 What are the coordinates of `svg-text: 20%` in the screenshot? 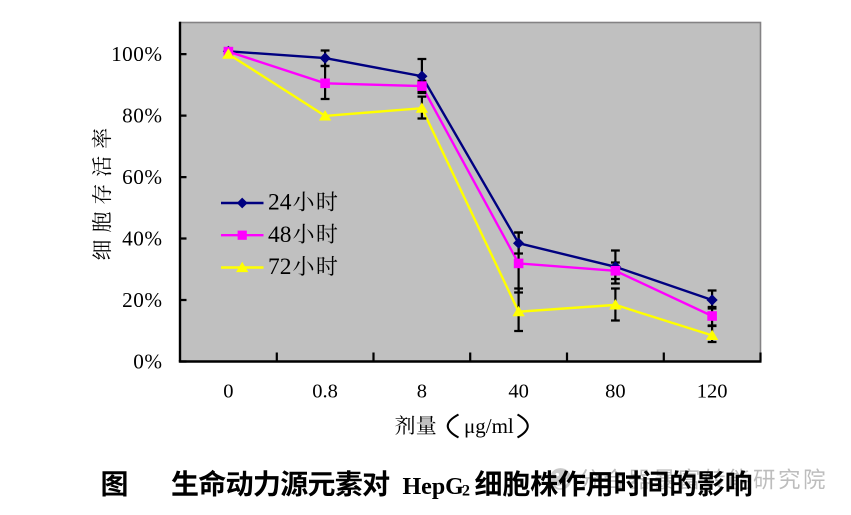 It's located at (142, 300).